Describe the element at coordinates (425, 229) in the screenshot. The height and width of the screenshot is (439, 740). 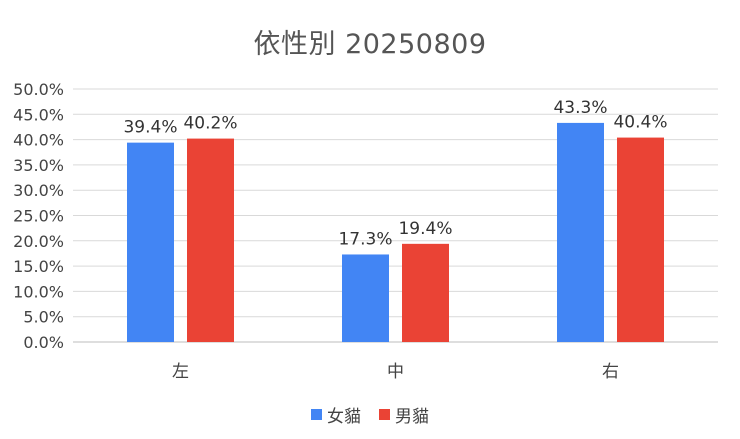
I see `data-label: 19.4%` at that location.